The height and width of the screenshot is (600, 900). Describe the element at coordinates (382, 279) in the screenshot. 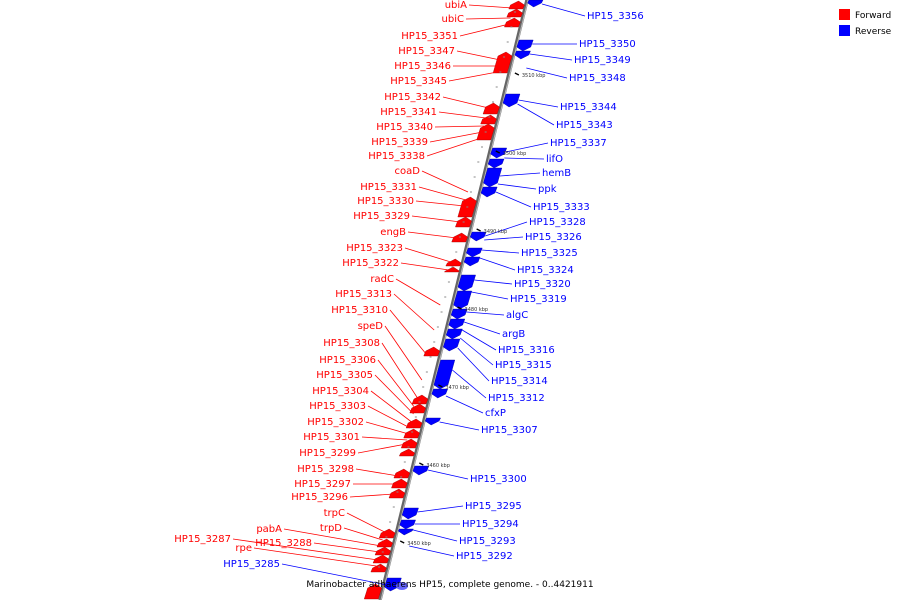

I see `forward-gene-label: radC` at that location.